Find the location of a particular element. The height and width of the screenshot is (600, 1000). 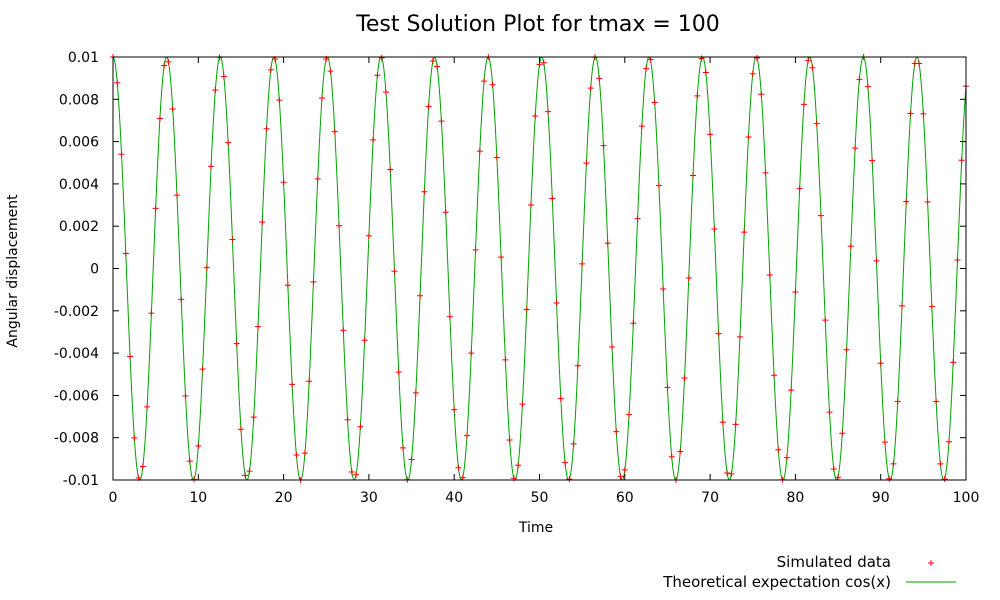

x-tick-label: 60 is located at coordinates (625, 498).